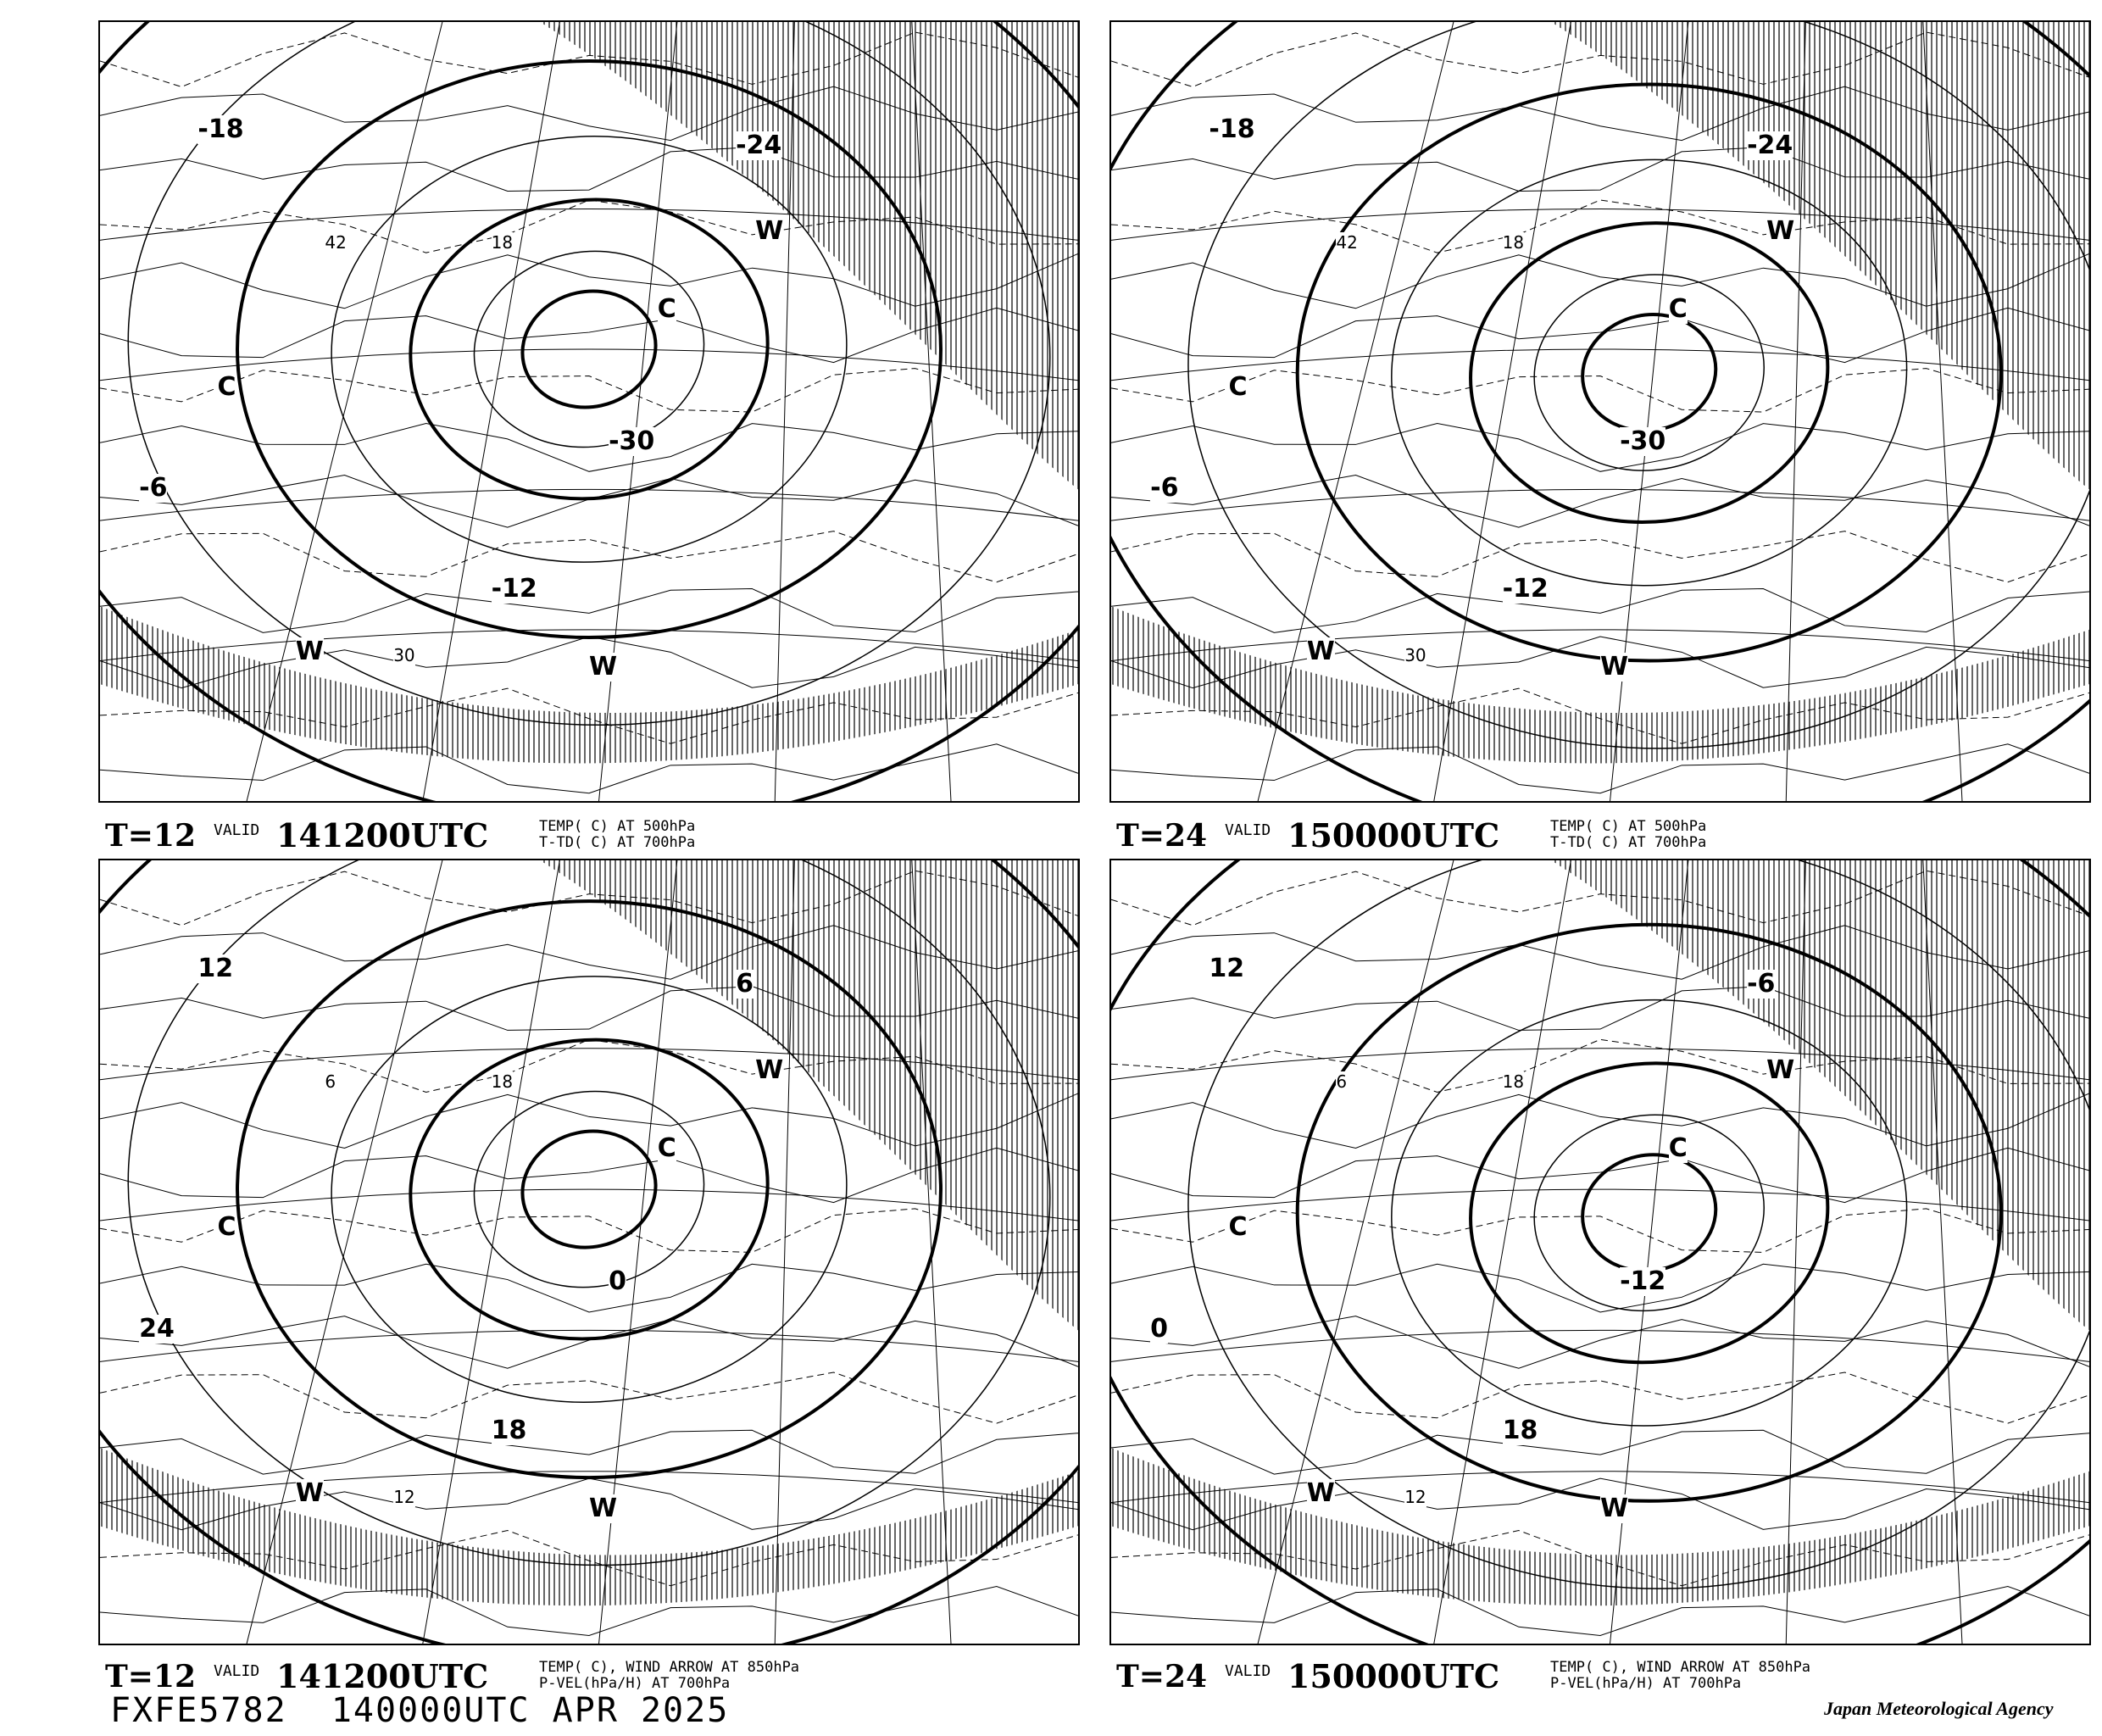  I want to click on agency-credit: Japan Meteorological Agency, so click(1939, 1708).